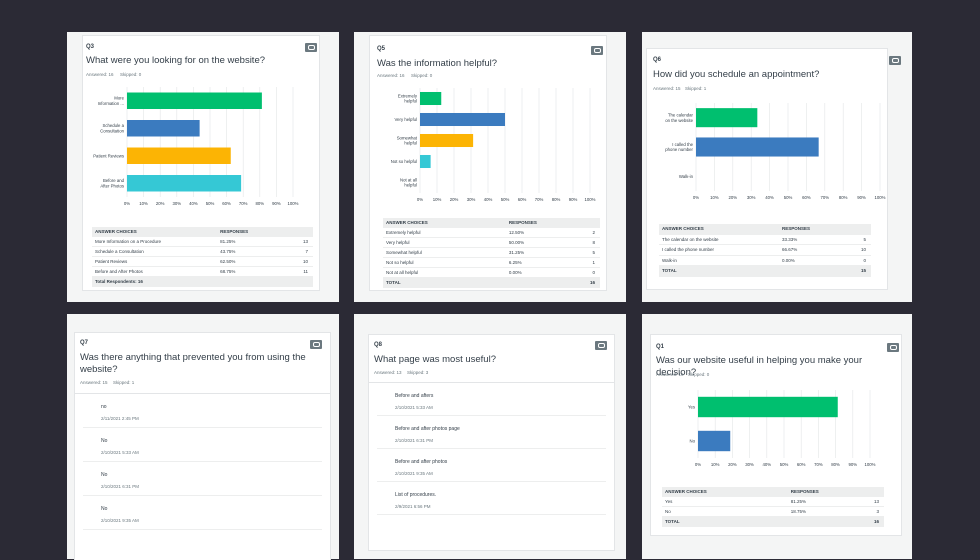  I want to click on table-row: Extremely helpful 12.50% 2, so click(491, 233).